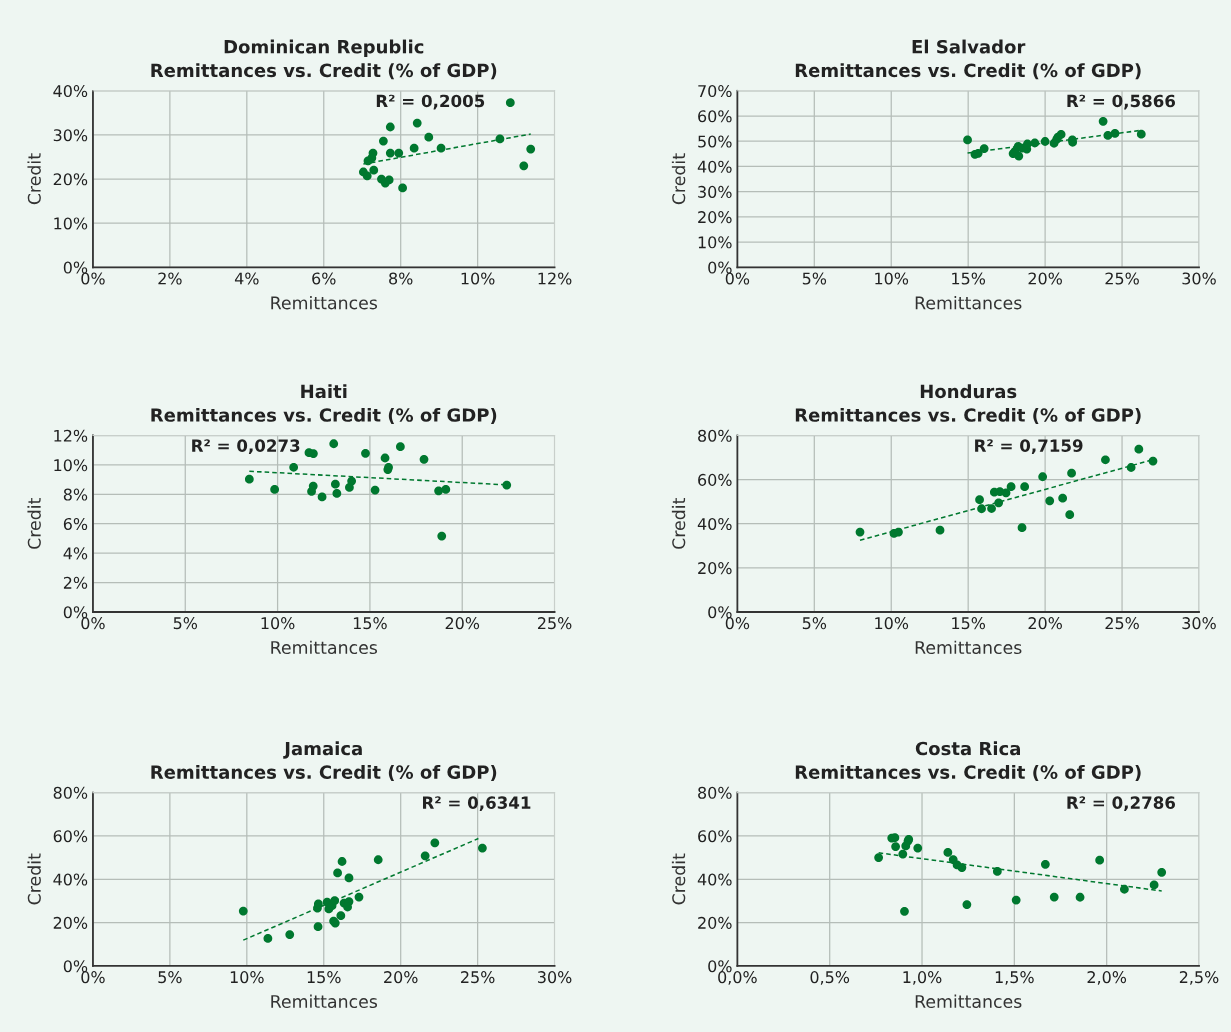 This screenshot has width=1231, height=1032. Describe the element at coordinates (968, 761) in the screenshot. I see `chart-title: Costa Rica Remittances vs. Credit (% of GDP)` at that location.